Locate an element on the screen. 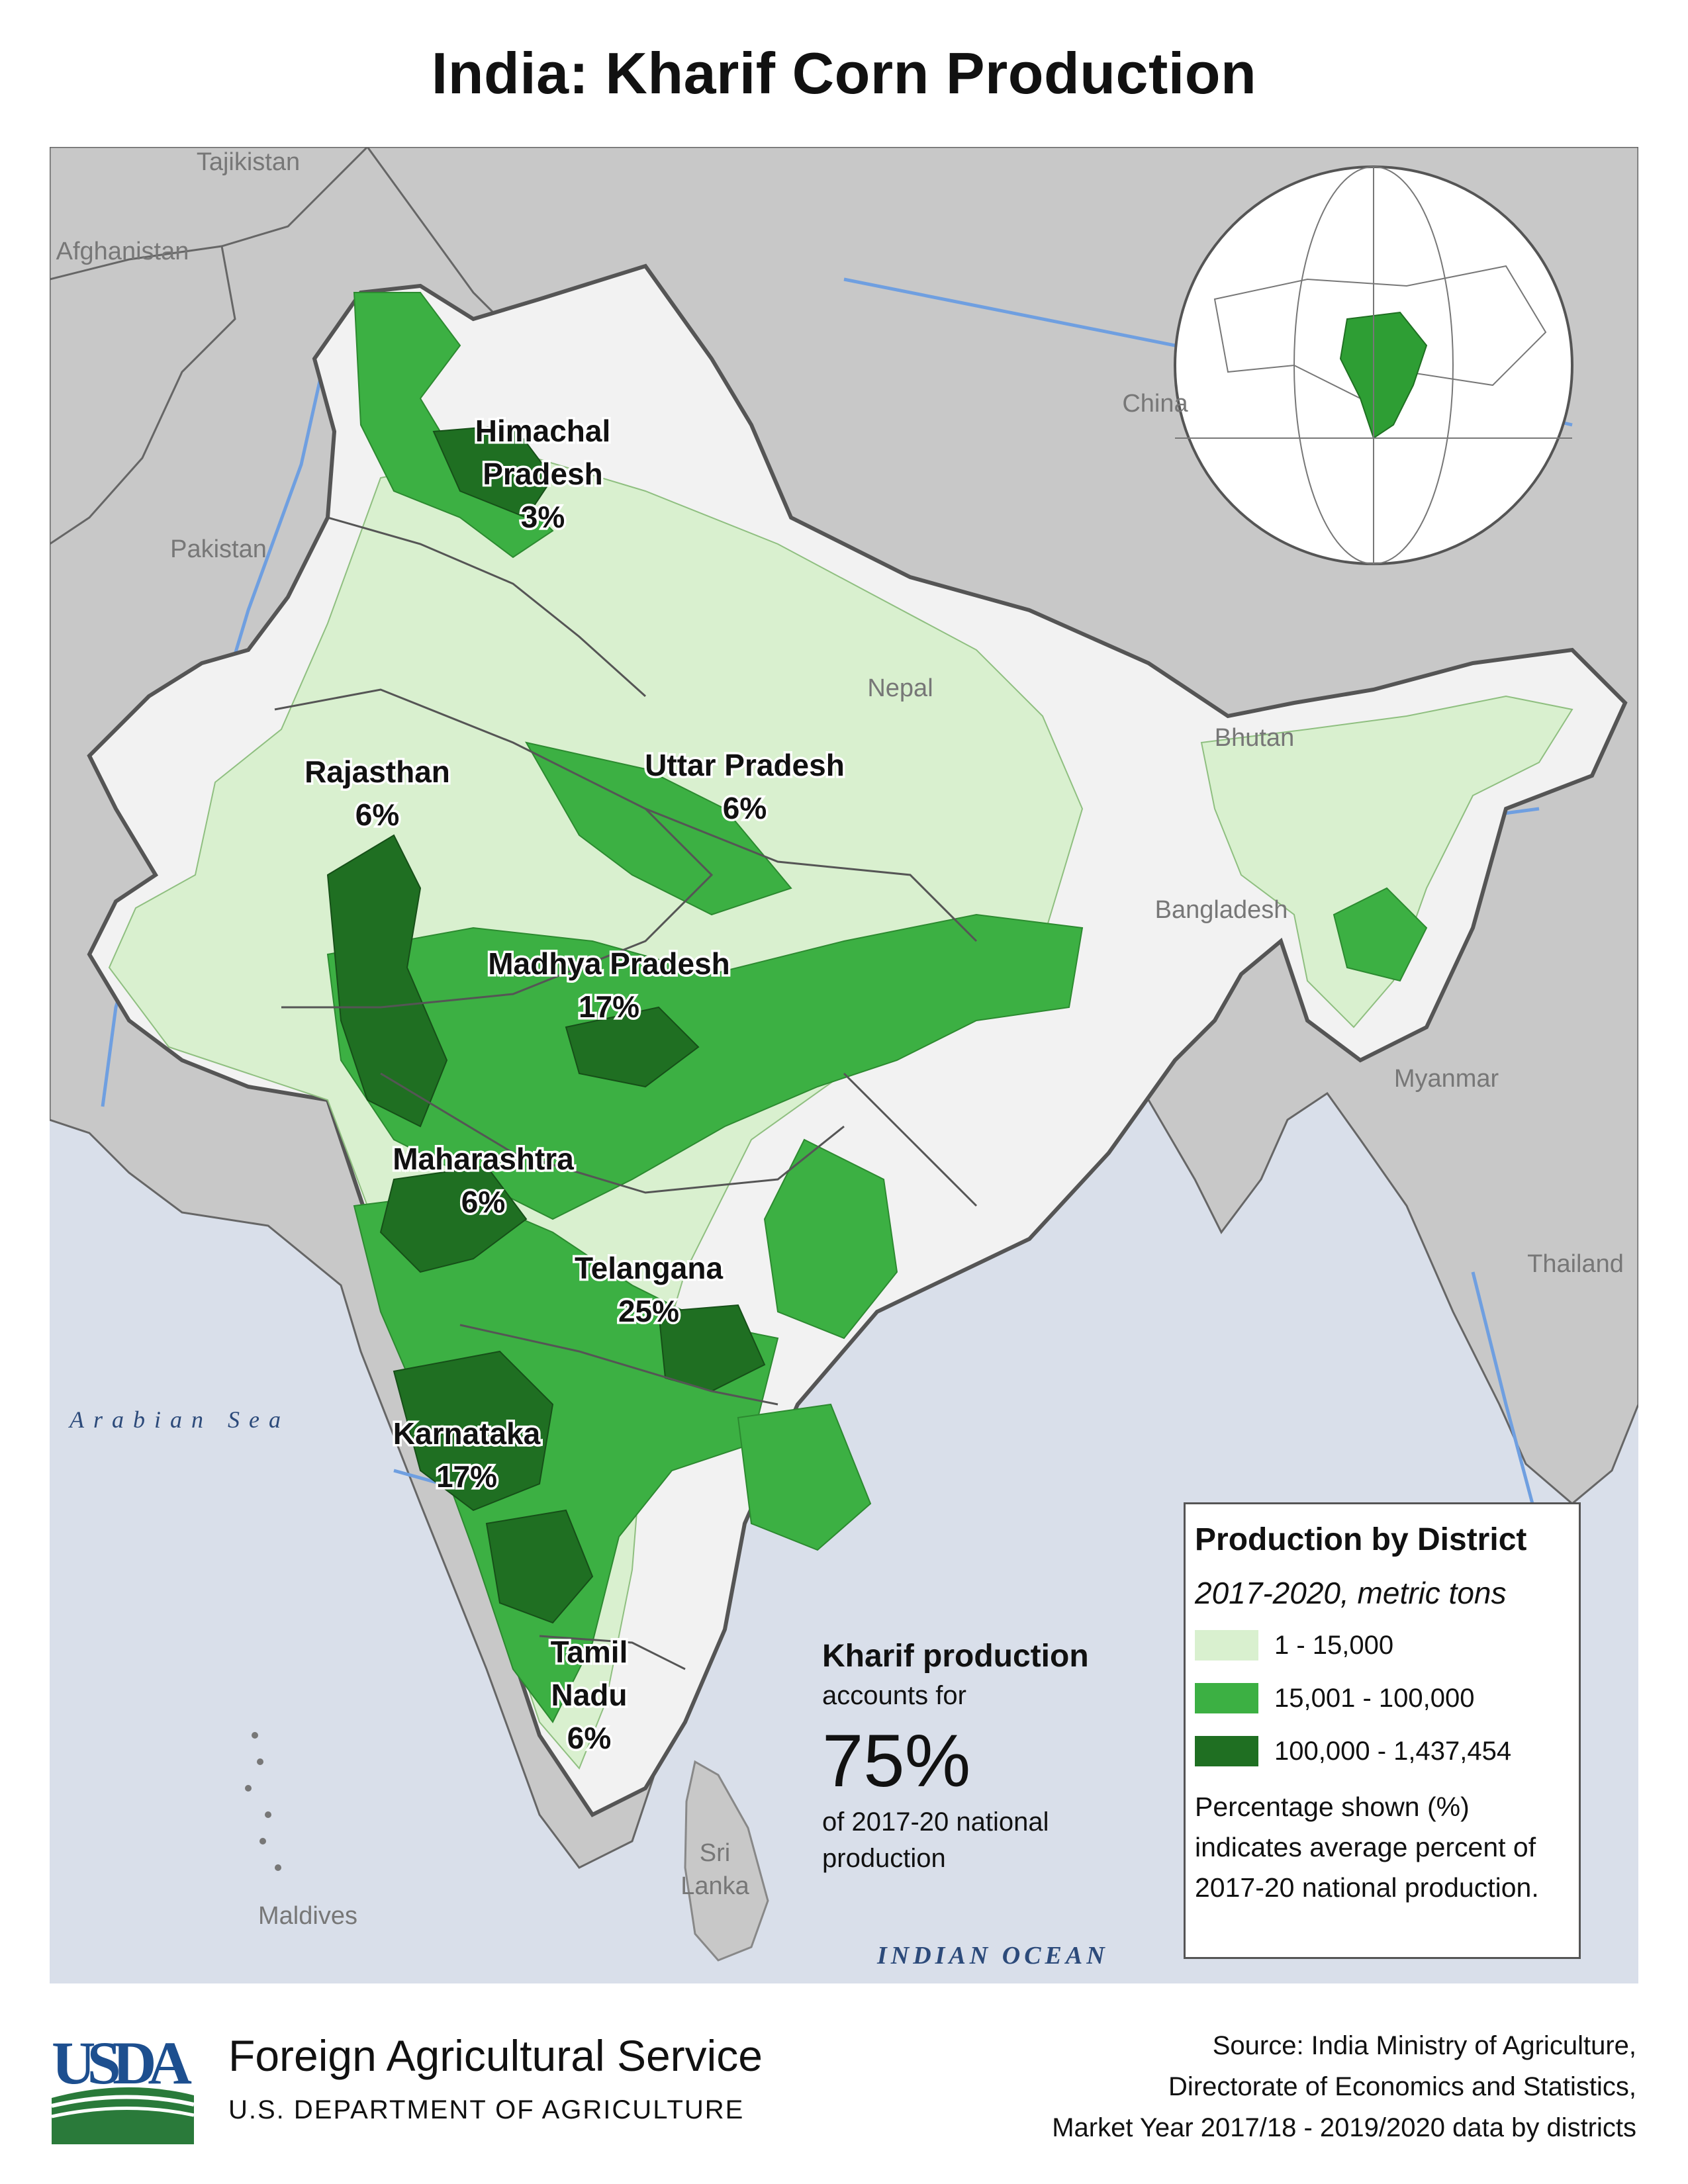  label-sri-lanka-2: Lanka is located at coordinates (714, 1886).